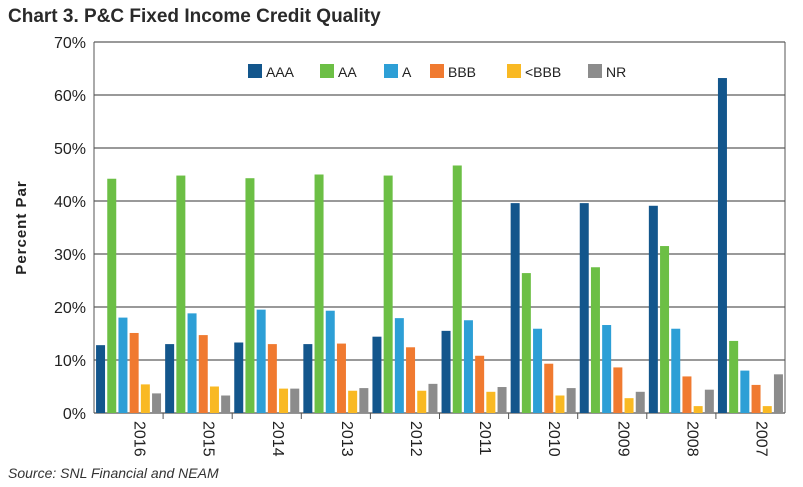 Image resolution: width=803 pixels, height=487 pixels. Describe the element at coordinates (346, 439) in the screenshot. I see `x-tick-label: 2013` at that location.